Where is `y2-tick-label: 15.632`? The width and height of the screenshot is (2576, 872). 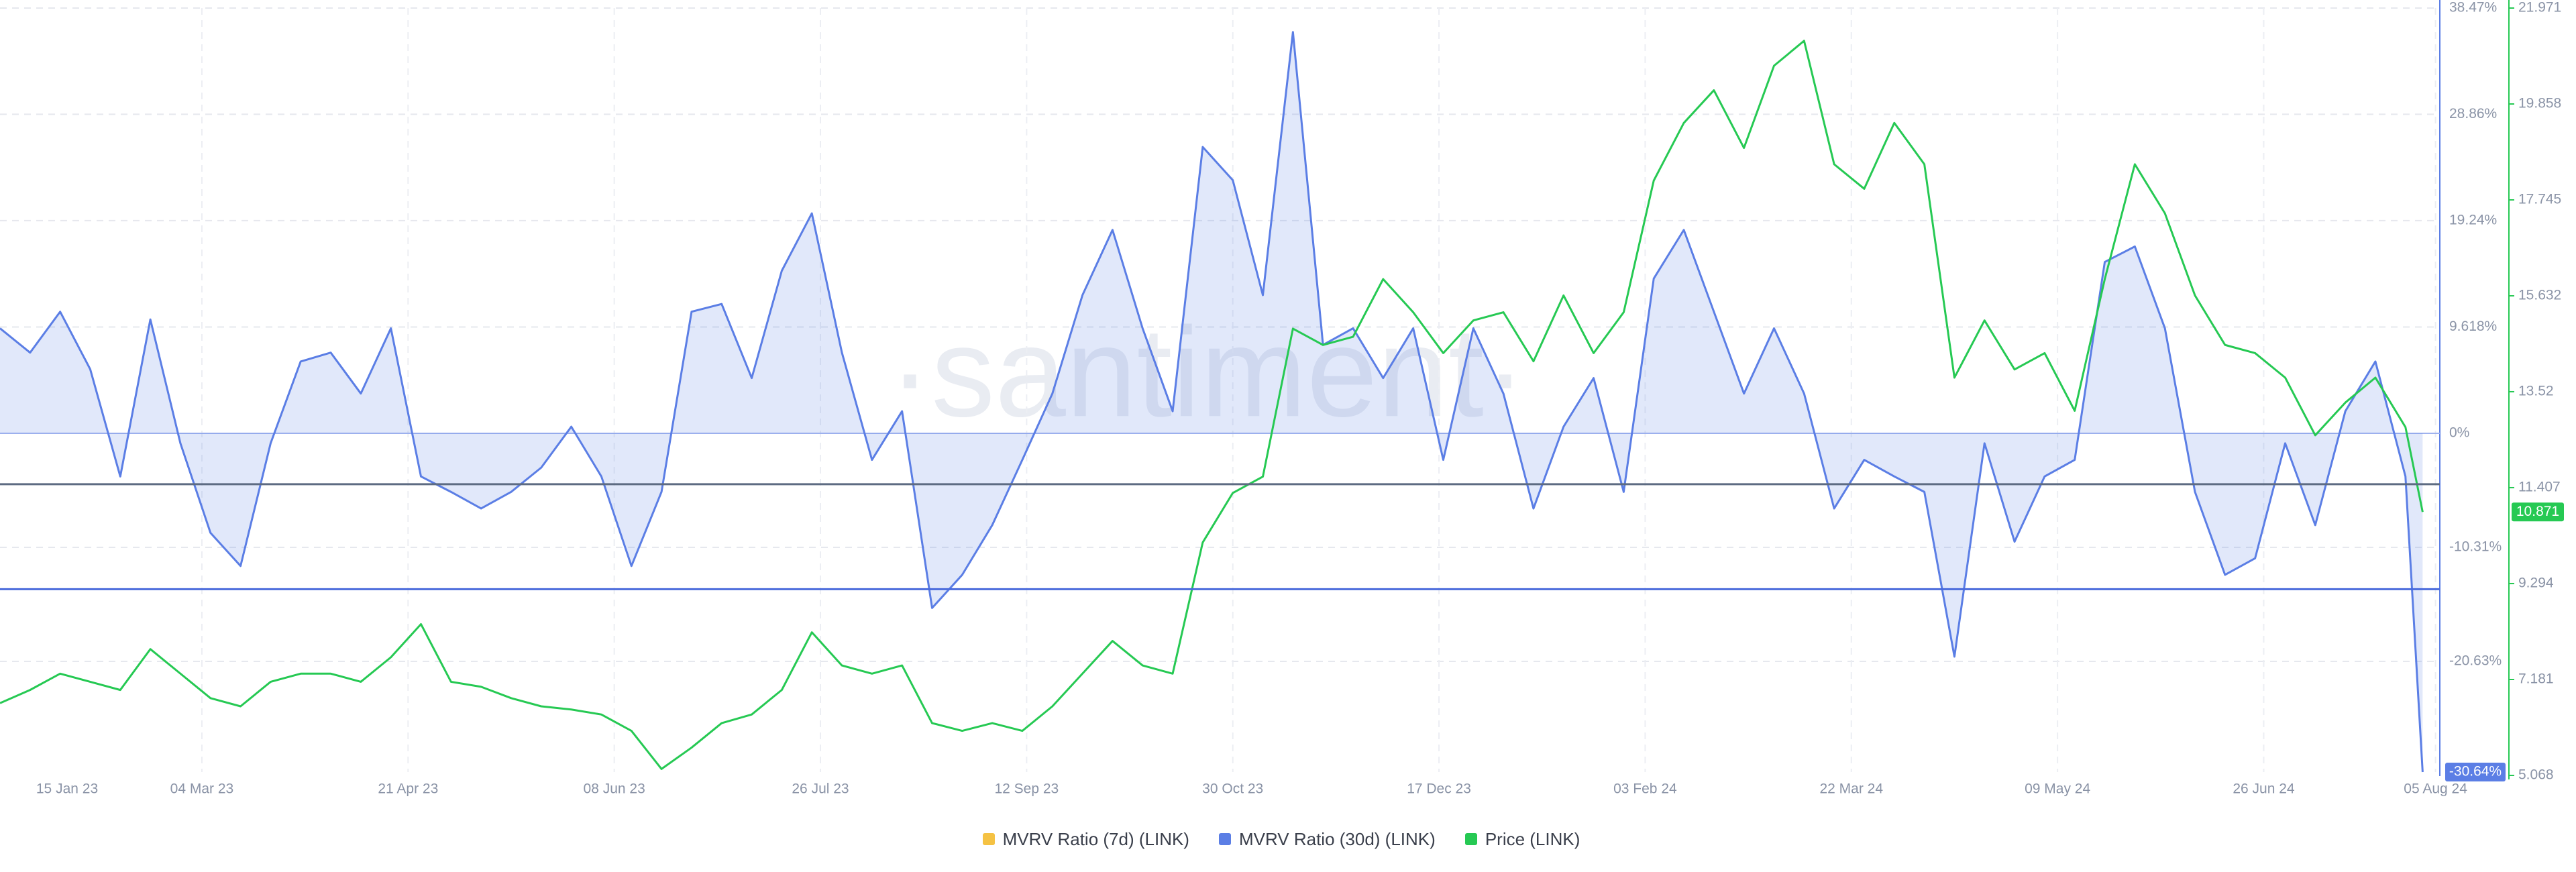 y2-tick-label: 15.632 is located at coordinates (2539, 295).